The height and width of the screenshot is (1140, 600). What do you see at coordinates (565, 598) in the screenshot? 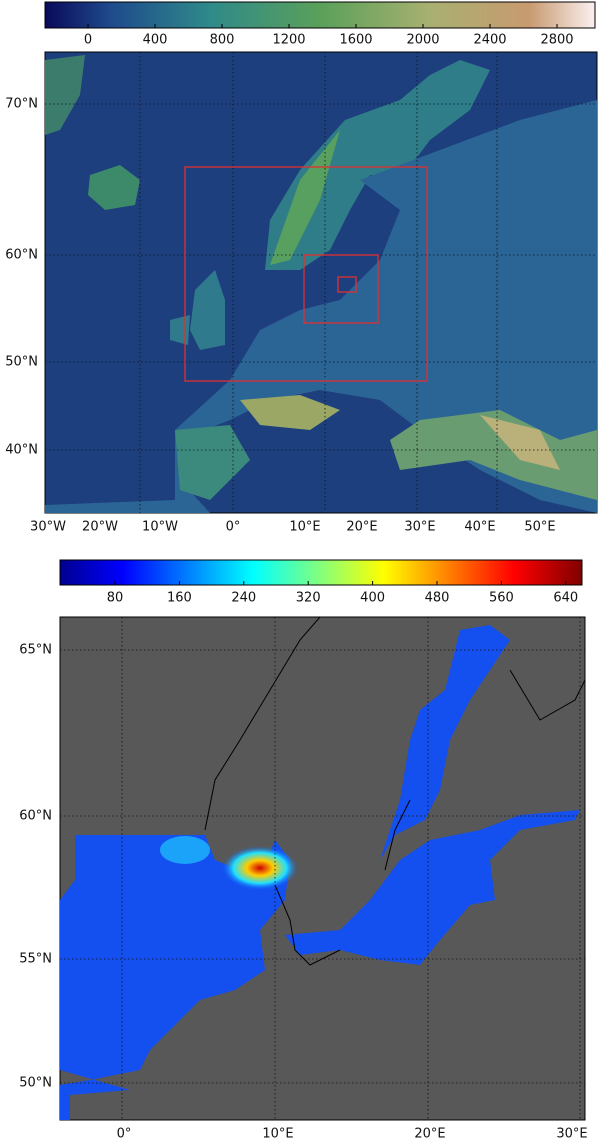
I see `colorbar-tick-label: 640` at bounding box center [565, 598].